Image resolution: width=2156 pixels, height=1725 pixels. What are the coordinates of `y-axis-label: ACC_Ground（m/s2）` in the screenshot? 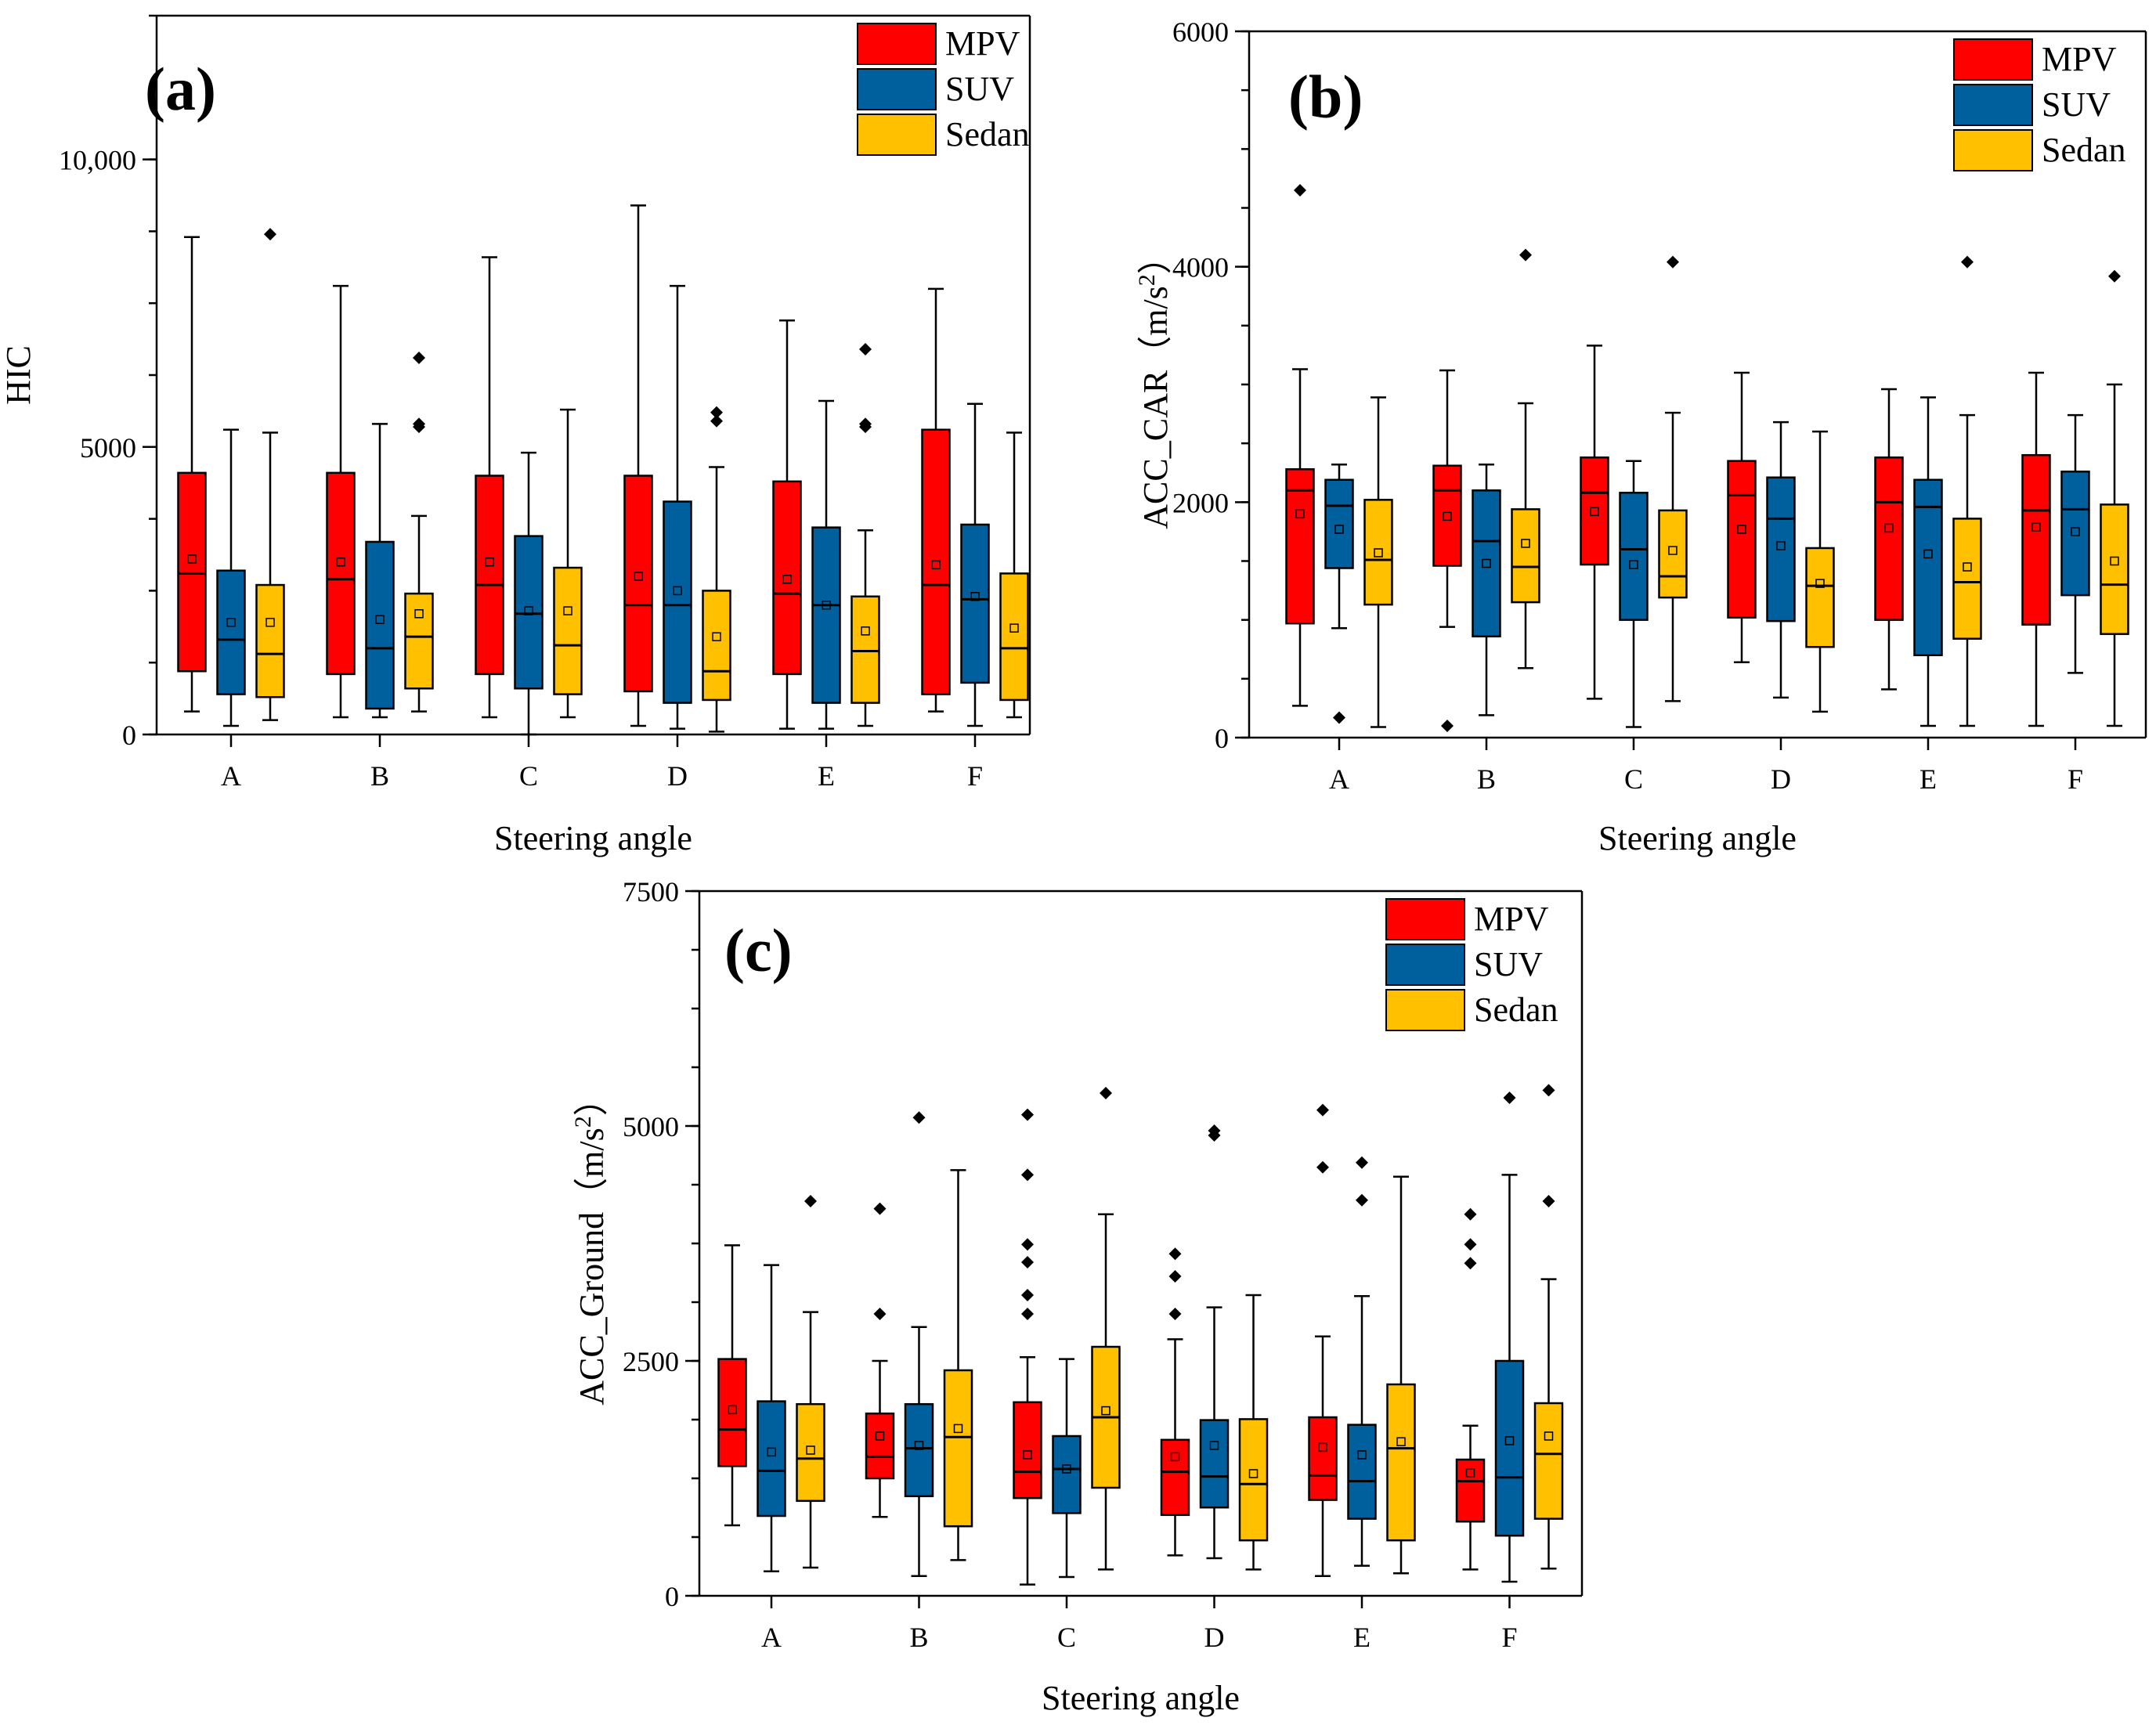 It's located at (591, 1243).